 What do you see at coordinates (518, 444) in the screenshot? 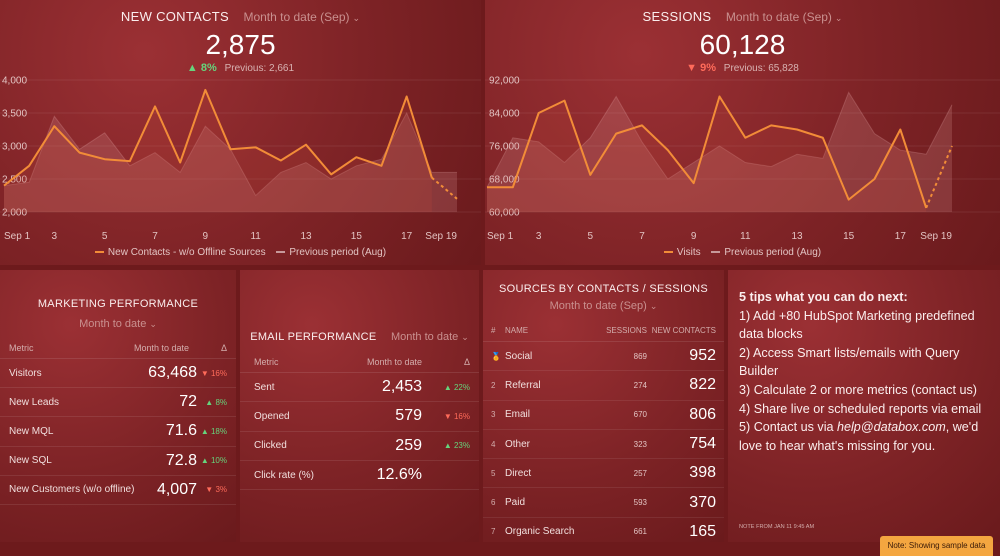
I see `source-name: Other` at bounding box center [518, 444].